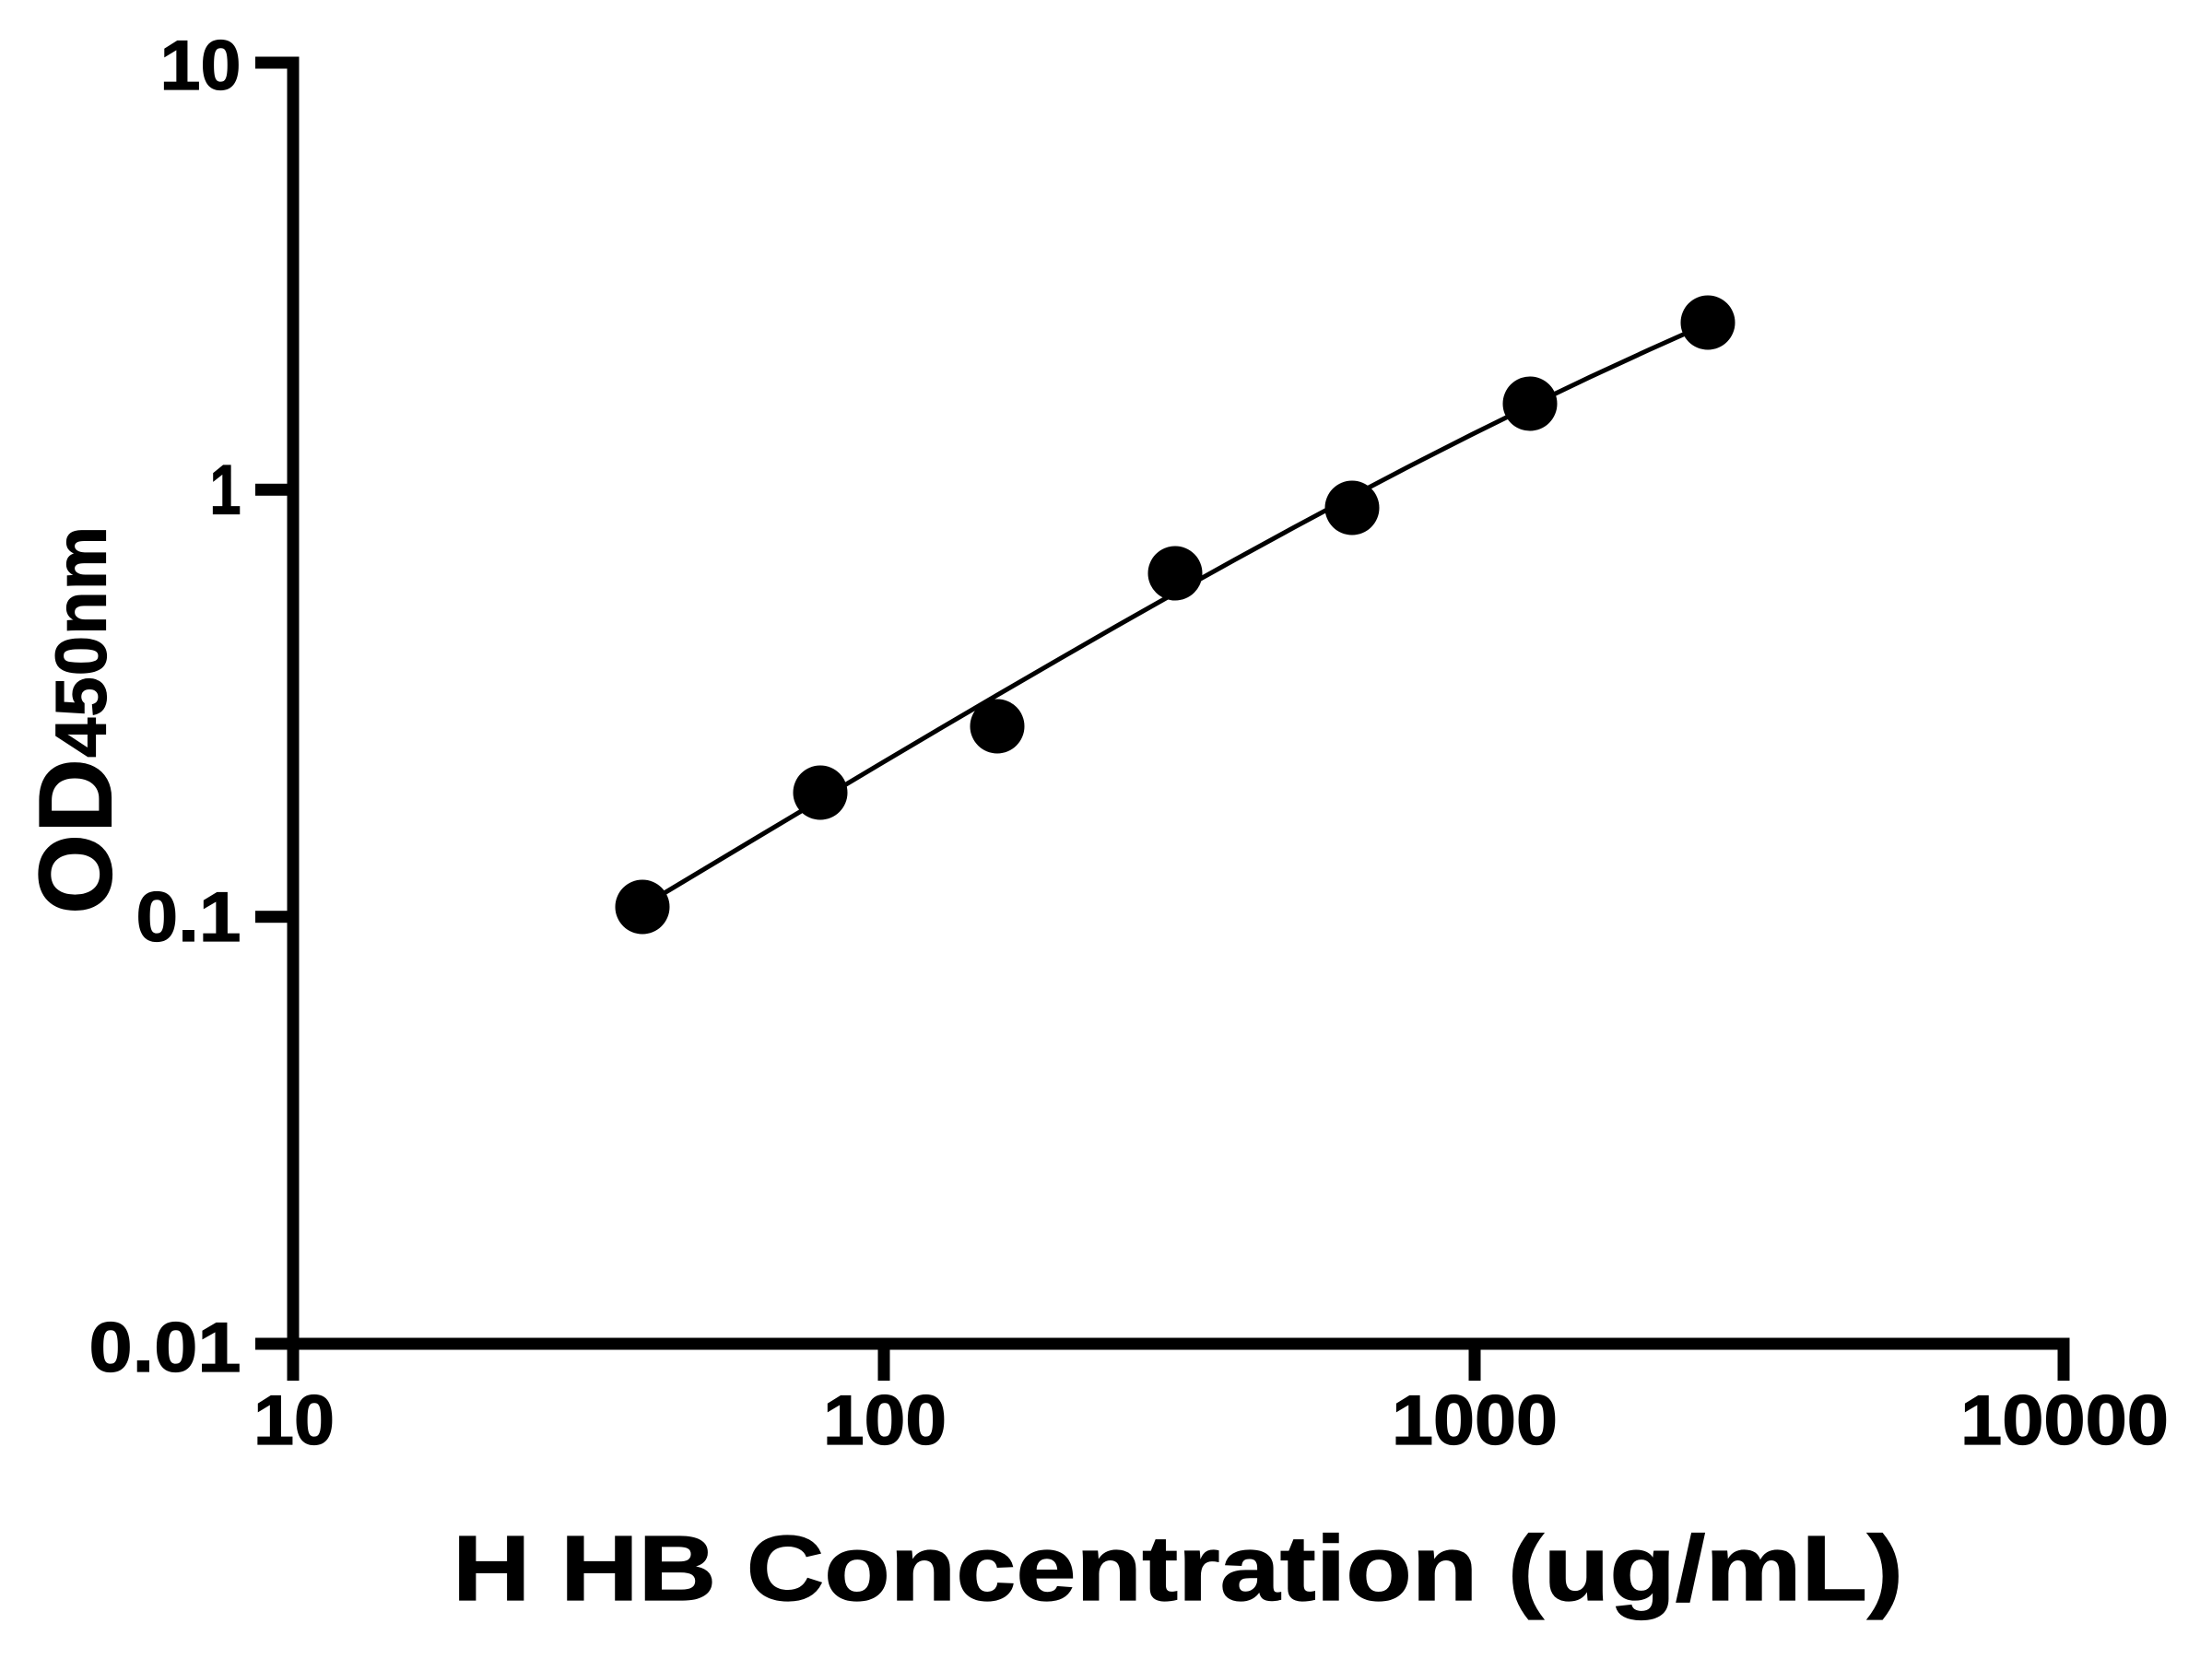  Describe the element at coordinates (1475, 1421) in the screenshot. I see `svg-text: 1000` at that location.